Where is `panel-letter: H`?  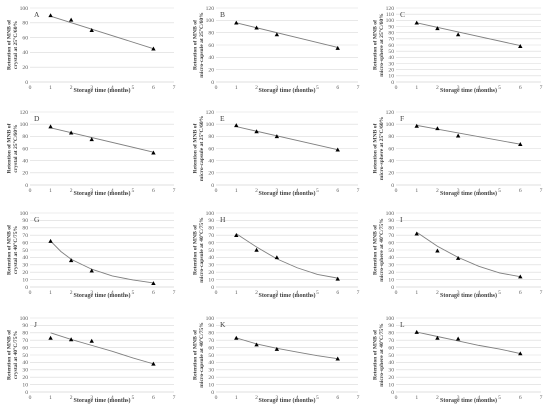 panel-letter: H is located at coordinates (223, 219).